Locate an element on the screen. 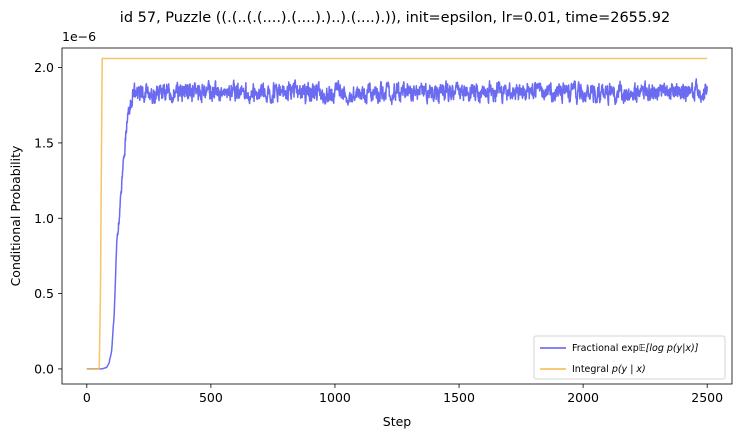 Image resolution: width=740 pixels, height=439 pixels. y-axis-ticks: 0.0 0.5 1.0 1.5 2.0 is located at coordinates (48, 218).